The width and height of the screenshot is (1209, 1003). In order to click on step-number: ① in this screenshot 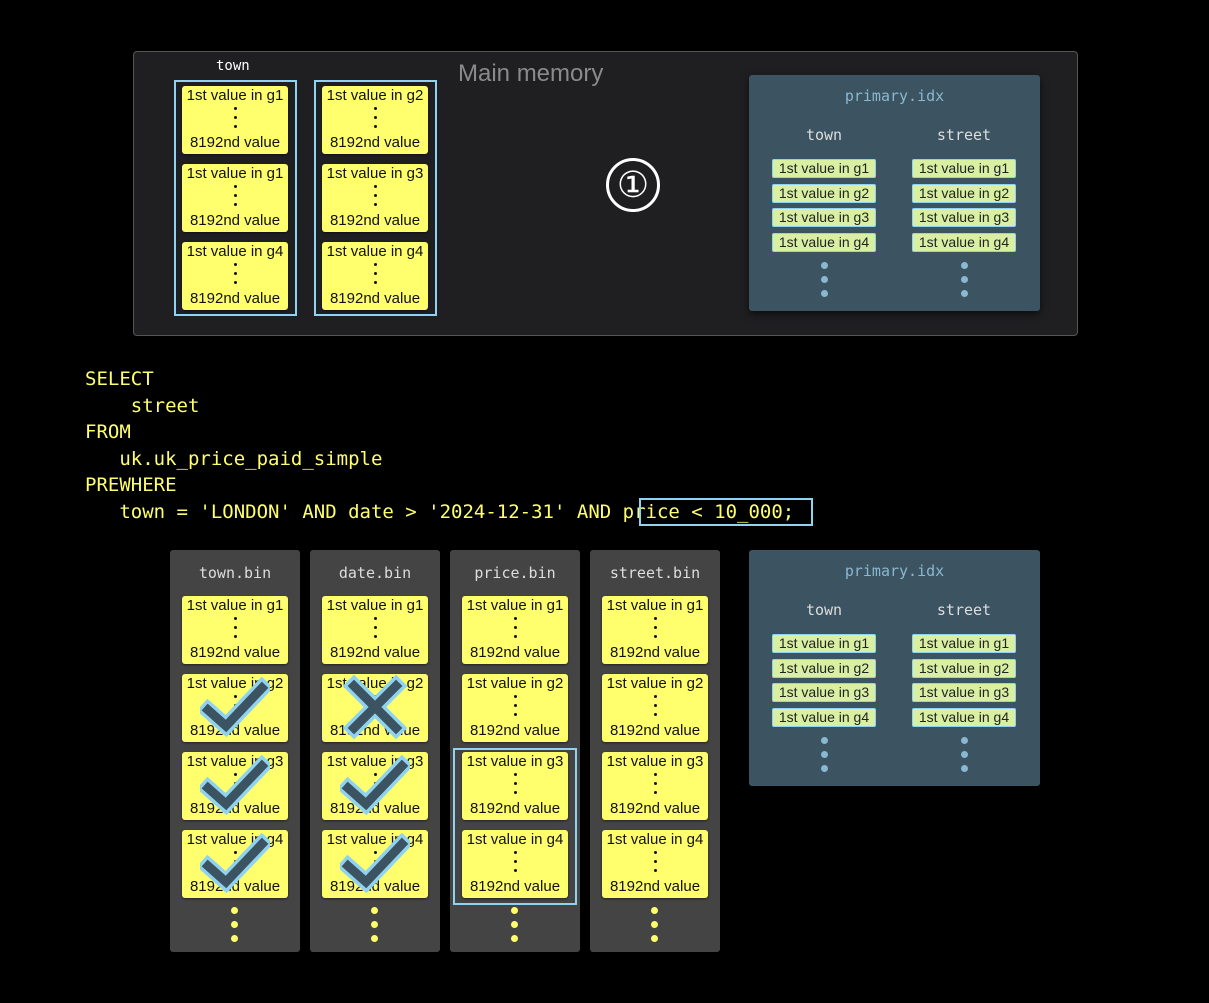, I will do `click(633, 185)`.